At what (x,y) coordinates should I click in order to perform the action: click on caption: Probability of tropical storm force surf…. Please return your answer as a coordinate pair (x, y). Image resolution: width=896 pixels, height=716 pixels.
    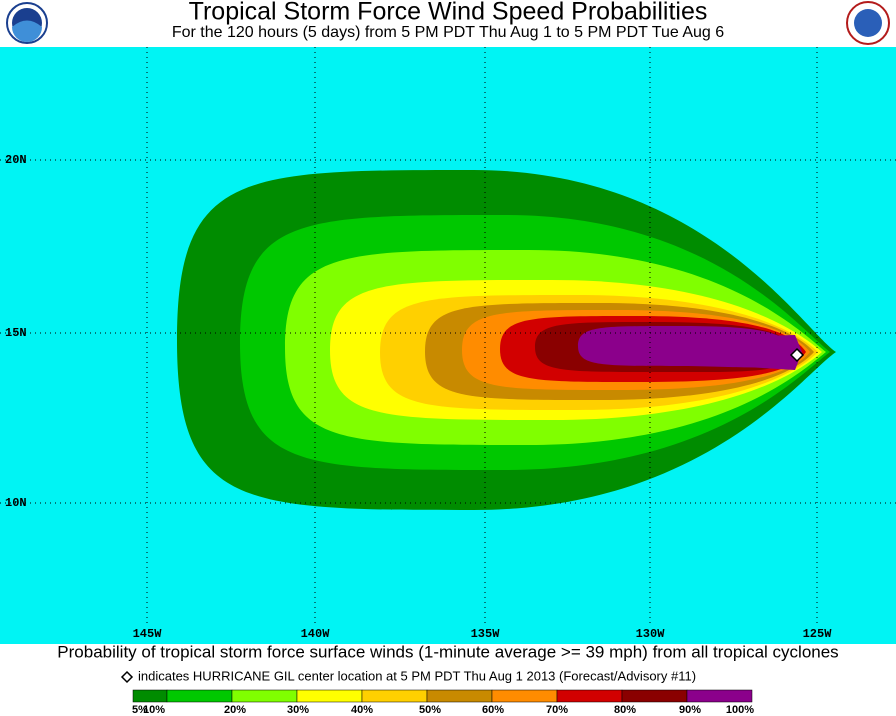
    Looking at the image, I should click on (447, 651).